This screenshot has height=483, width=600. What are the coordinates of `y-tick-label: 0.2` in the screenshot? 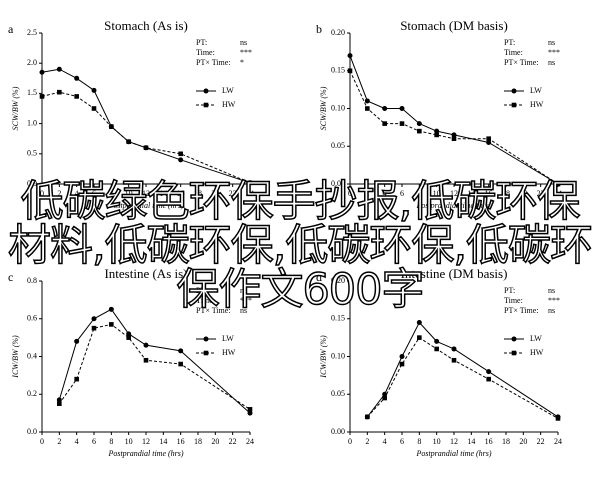 It's located at (32, 393).